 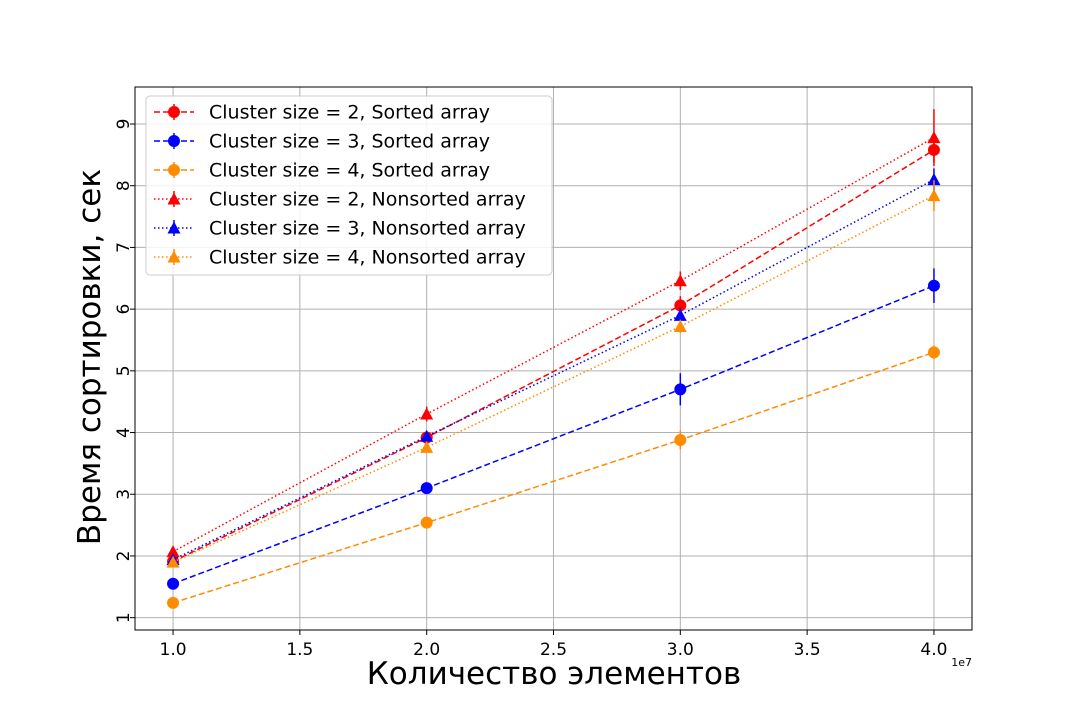 I want to click on x-tick-label: 1.5, so click(x=299, y=650).